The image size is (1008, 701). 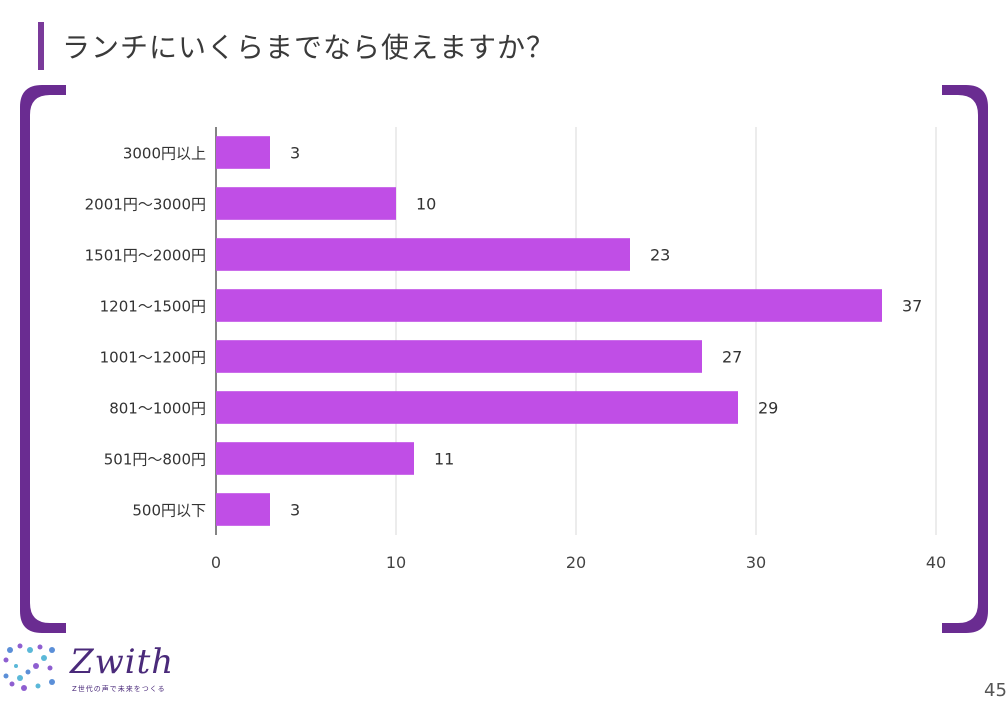 I want to click on x-tick-label: 0, so click(x=216, y=562).